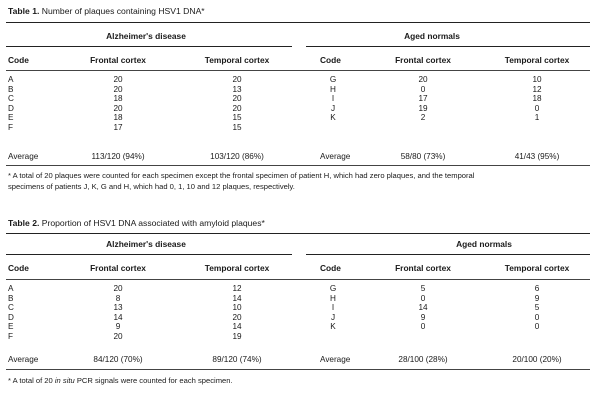 The height and width of the screenshot is (401, 595). Describe the element at coordinates (537, 89) in the screenshot. I see `table-cell: 12` at that location.